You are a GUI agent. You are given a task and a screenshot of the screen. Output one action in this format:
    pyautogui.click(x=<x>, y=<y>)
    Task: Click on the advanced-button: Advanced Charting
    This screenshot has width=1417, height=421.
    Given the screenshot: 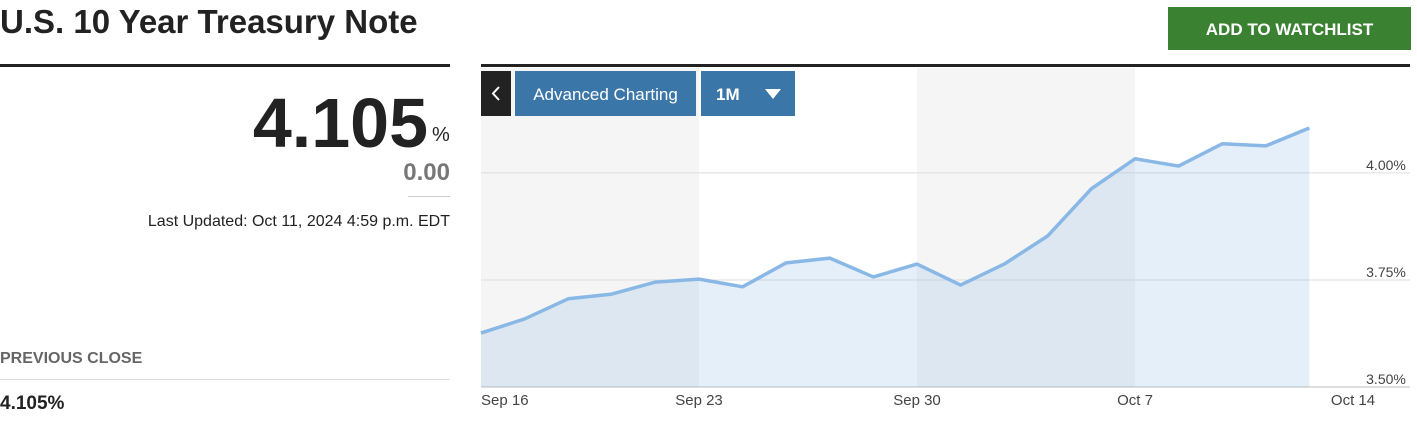 What is the action you would take?
    pyautogui.click(x=605, y=93)
    